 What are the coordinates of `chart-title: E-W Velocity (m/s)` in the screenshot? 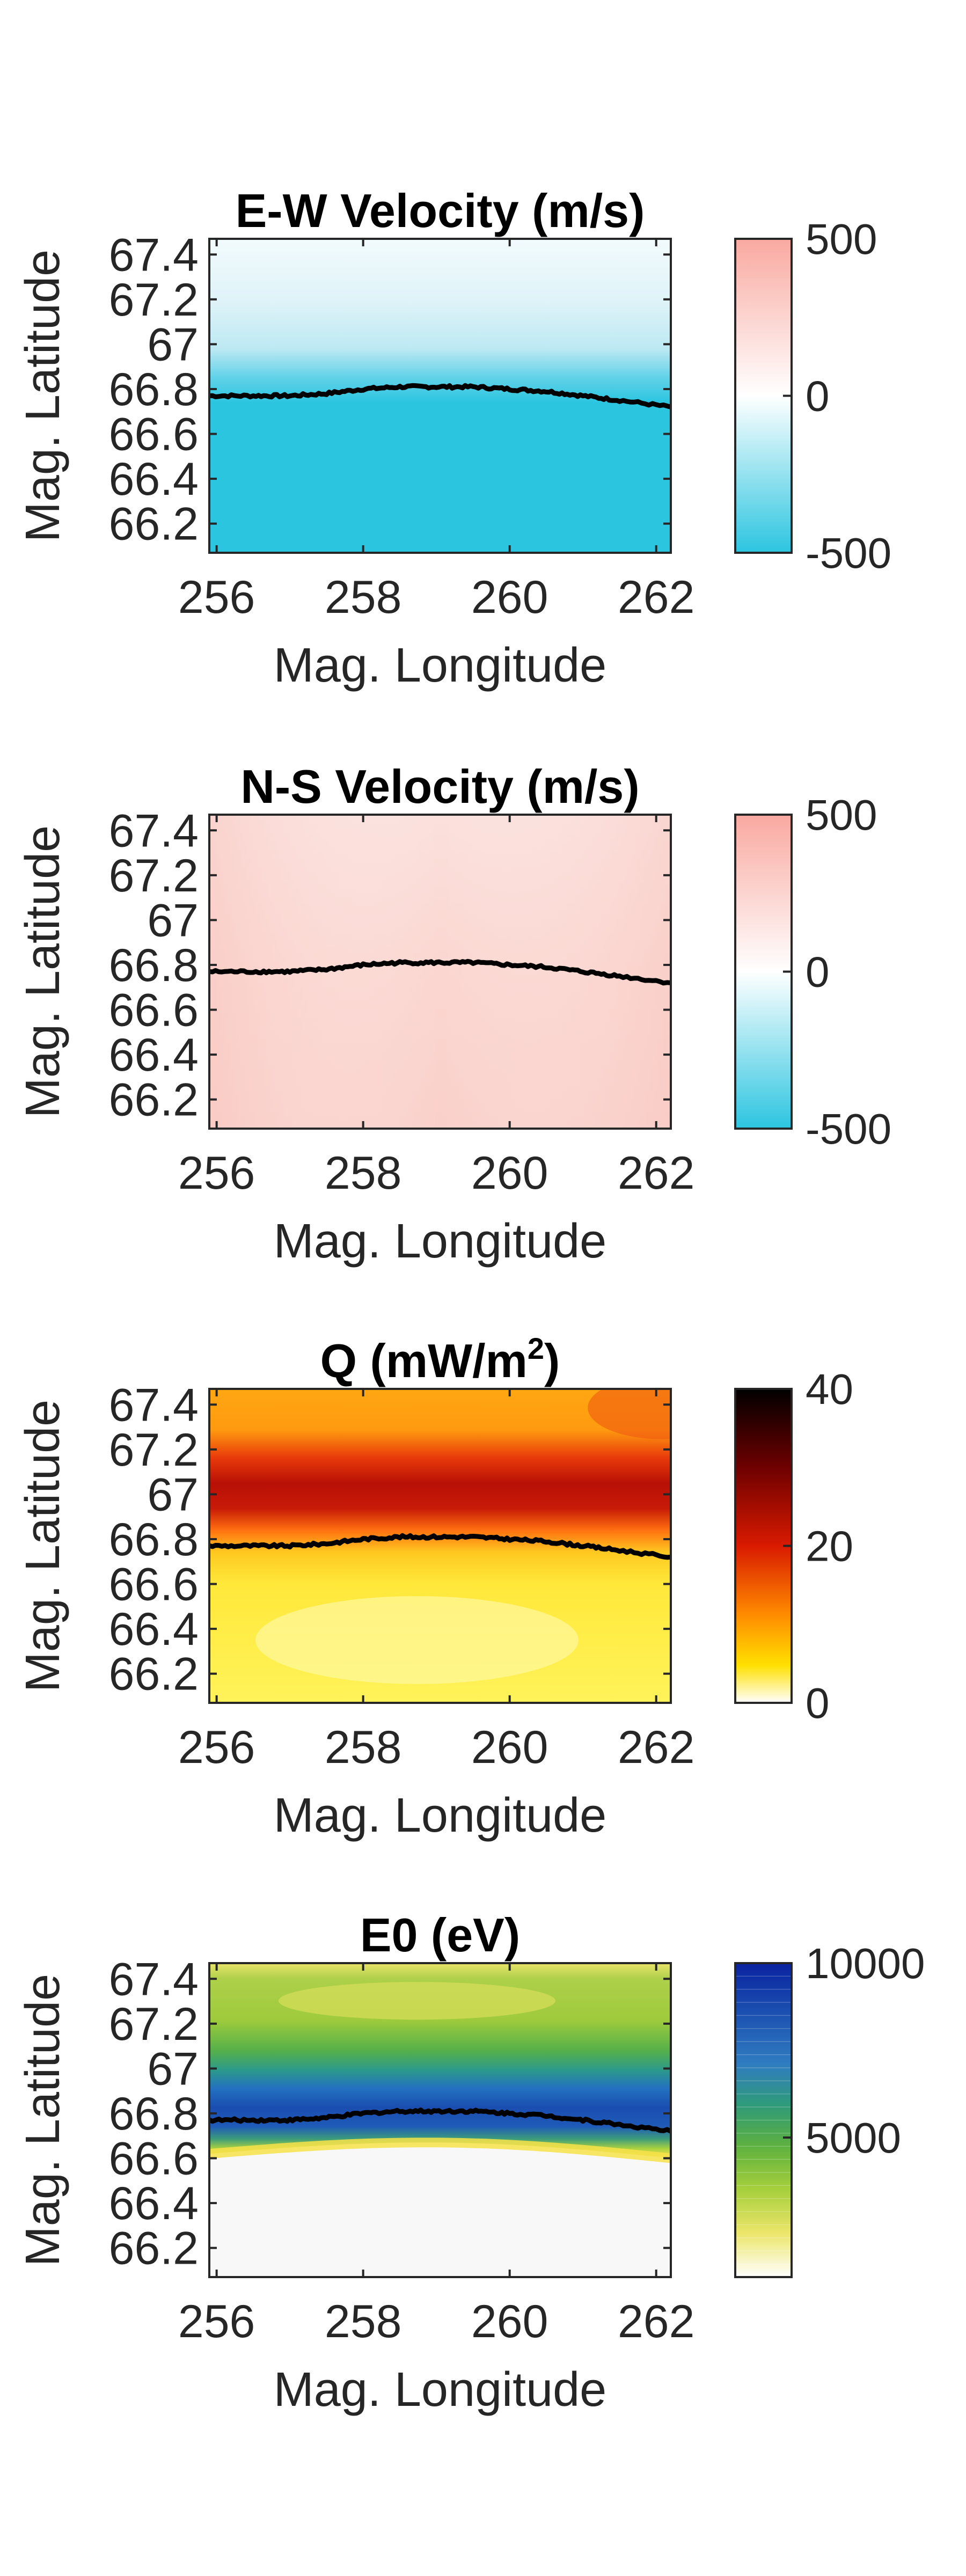 It's located at (440, 210).